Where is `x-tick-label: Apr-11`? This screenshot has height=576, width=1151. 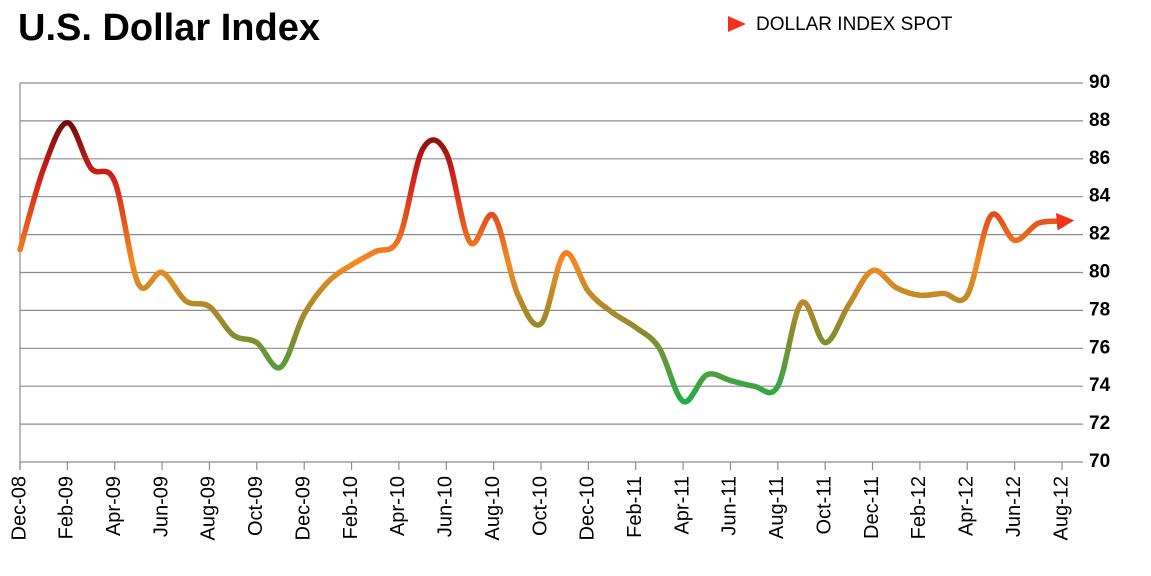
x-tick-label: Apr-11 is located at coordinates (682, 505).